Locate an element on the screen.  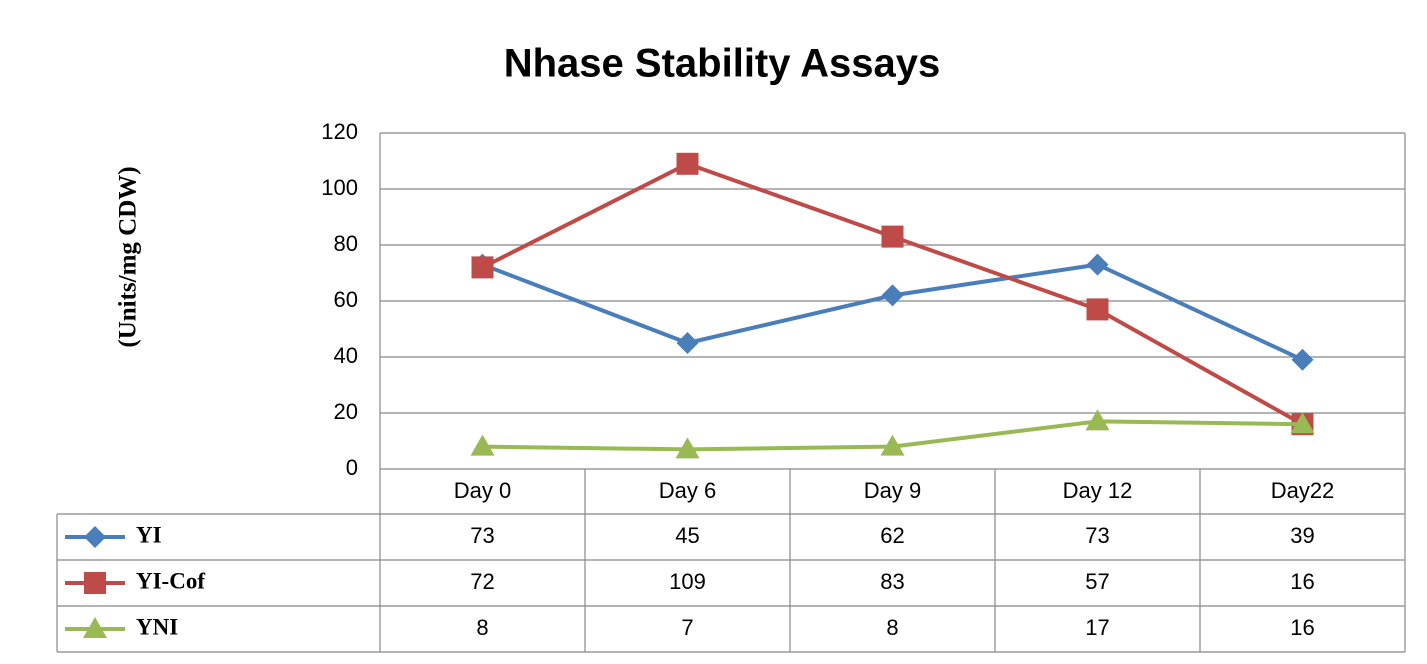
table-cell: 17 is located at coordinates (1097, 627).